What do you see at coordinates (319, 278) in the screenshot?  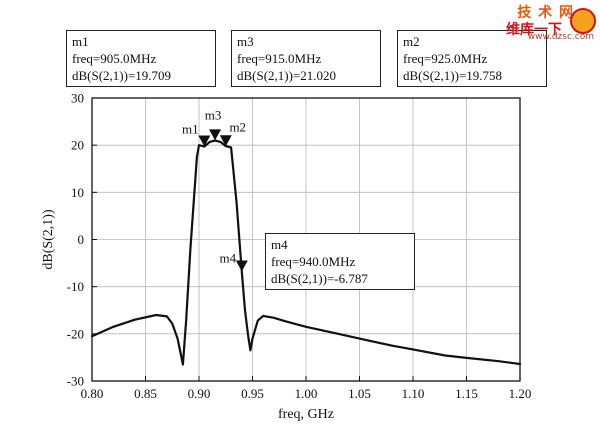 I see `marker-box-m4-value: dB(S(2,1))=-6.787` at bounding box center [319, 278].